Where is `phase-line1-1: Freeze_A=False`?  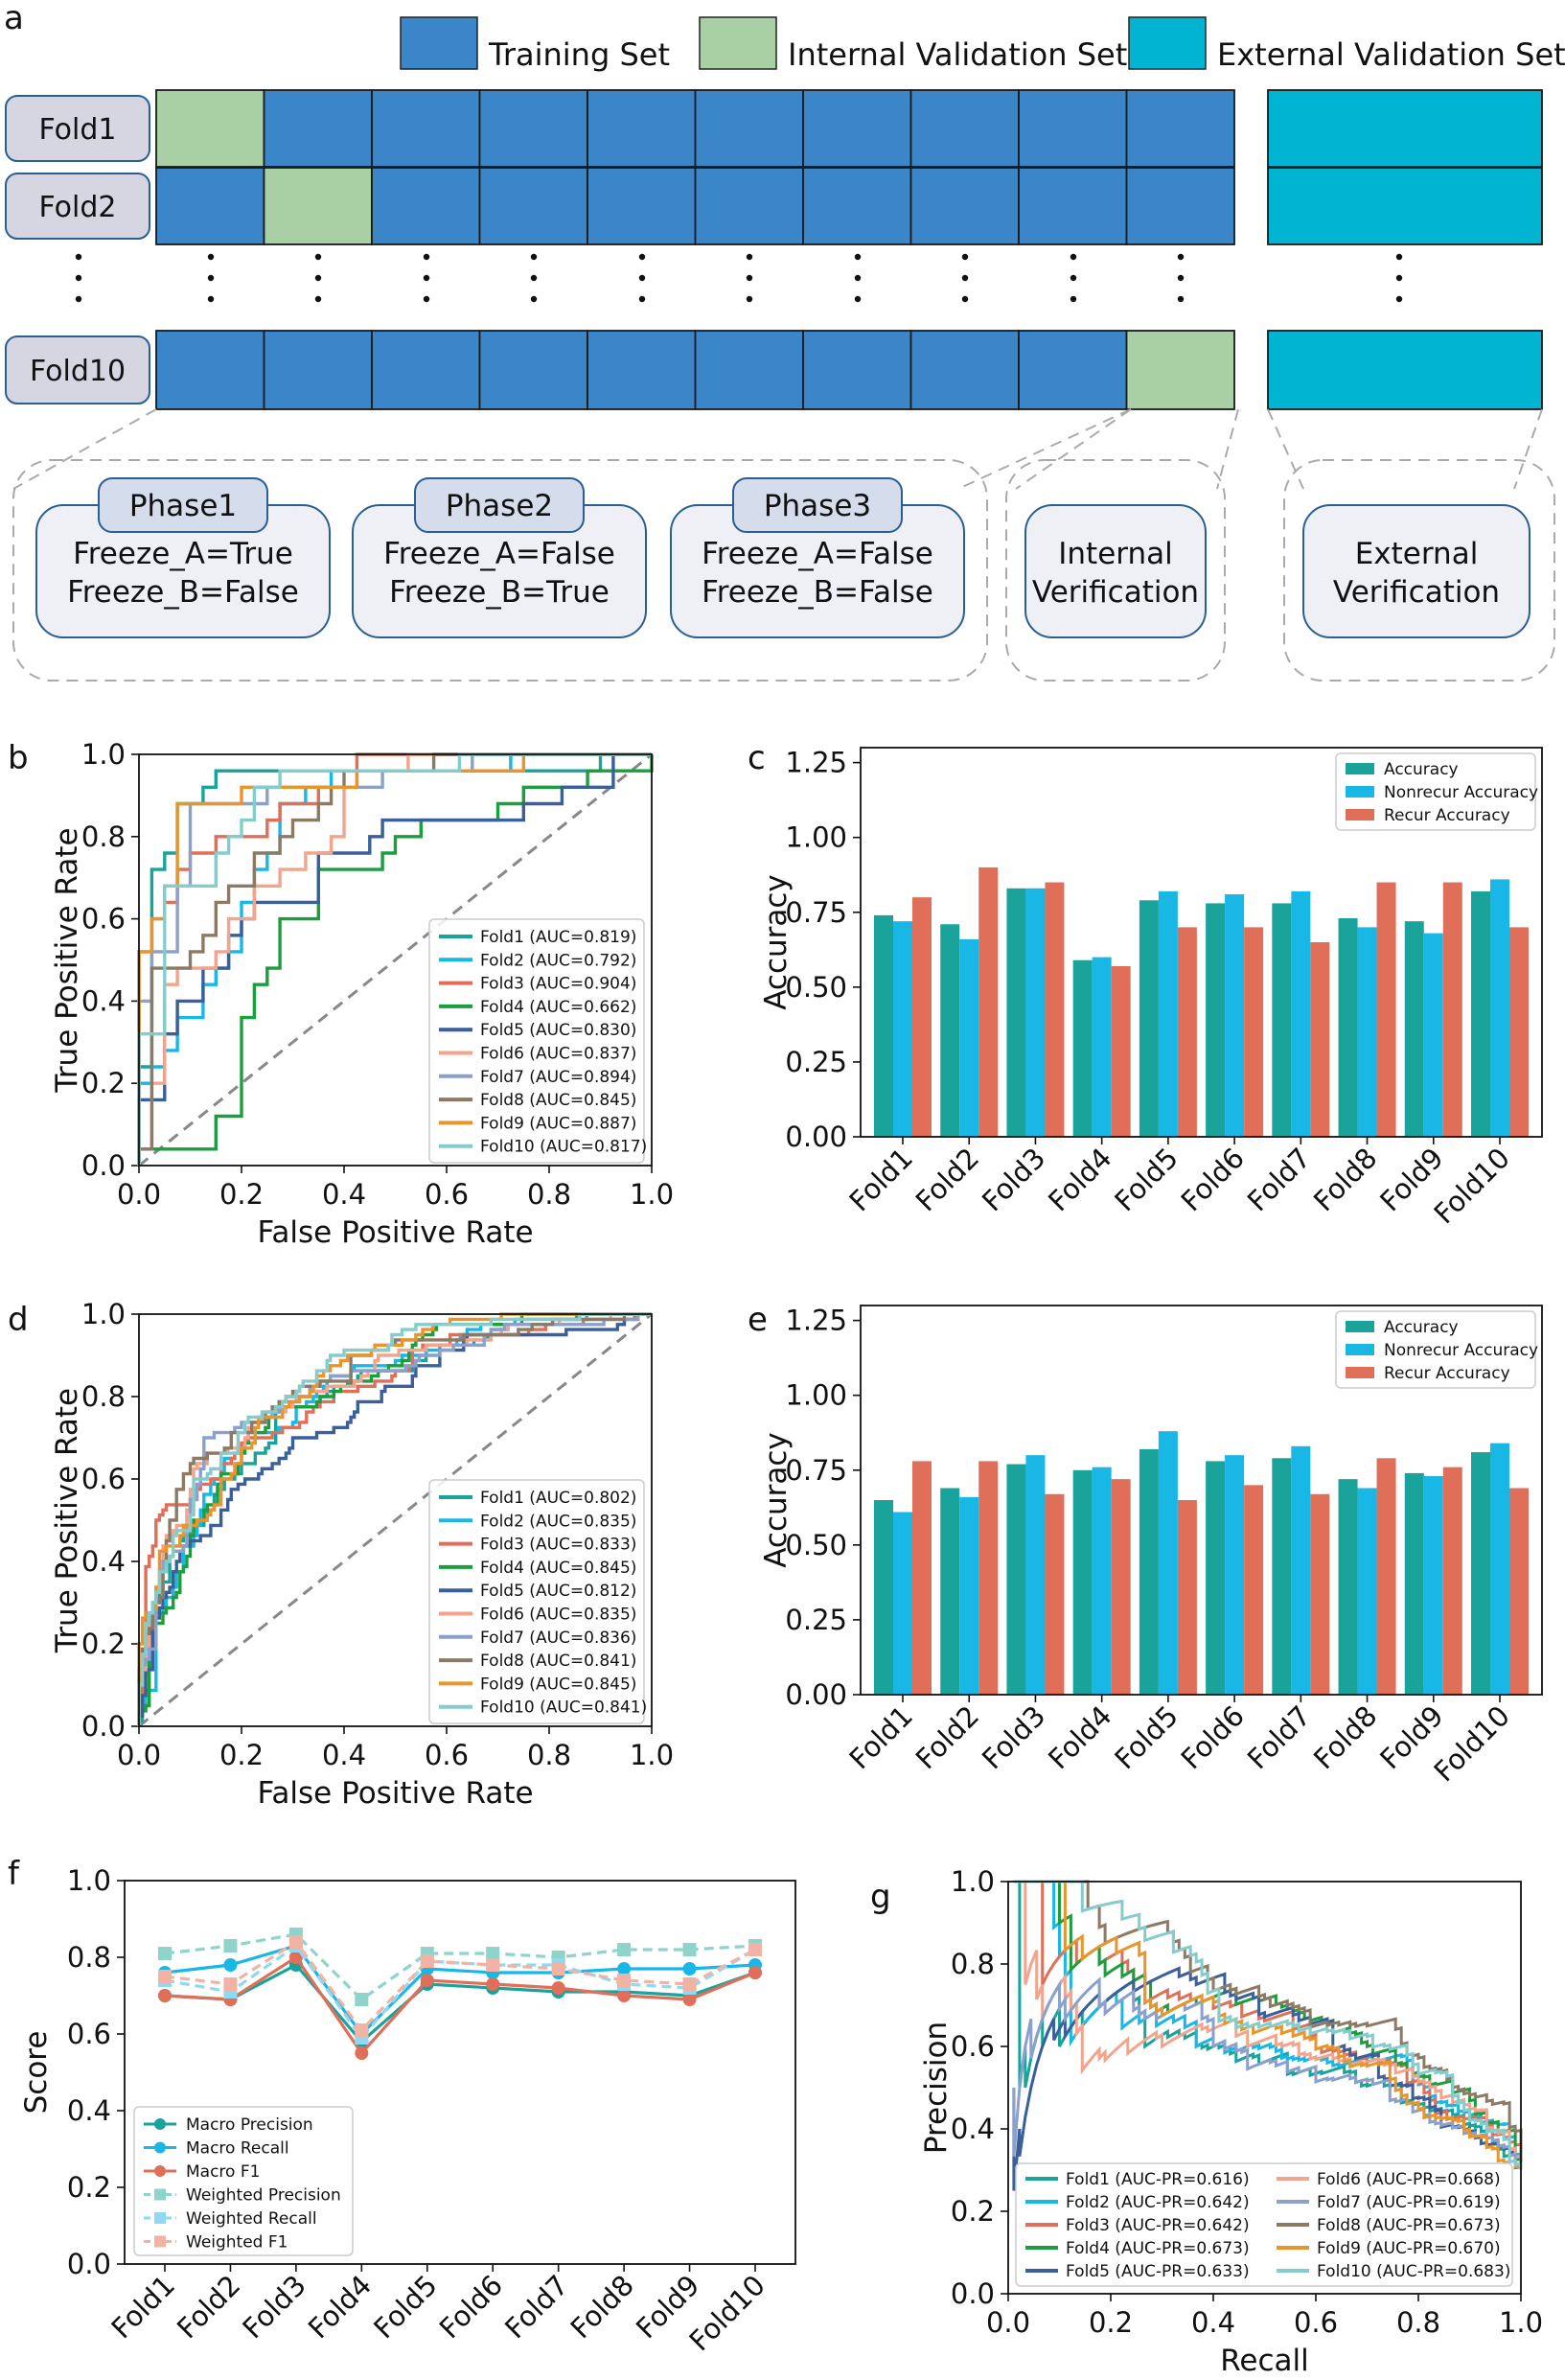 phase-line1-1: Freeze_A=False is located at coordinates (499, 554).